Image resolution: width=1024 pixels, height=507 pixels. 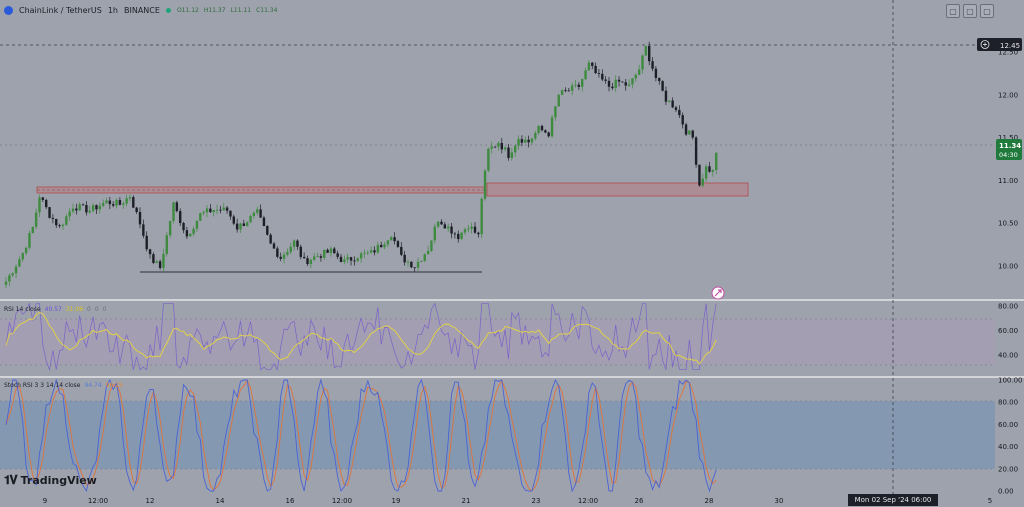 I want to click on stoch-axis: 100.00 80.00 60.00 40.00 20.00 0.00, so click(x=1010, y=436).